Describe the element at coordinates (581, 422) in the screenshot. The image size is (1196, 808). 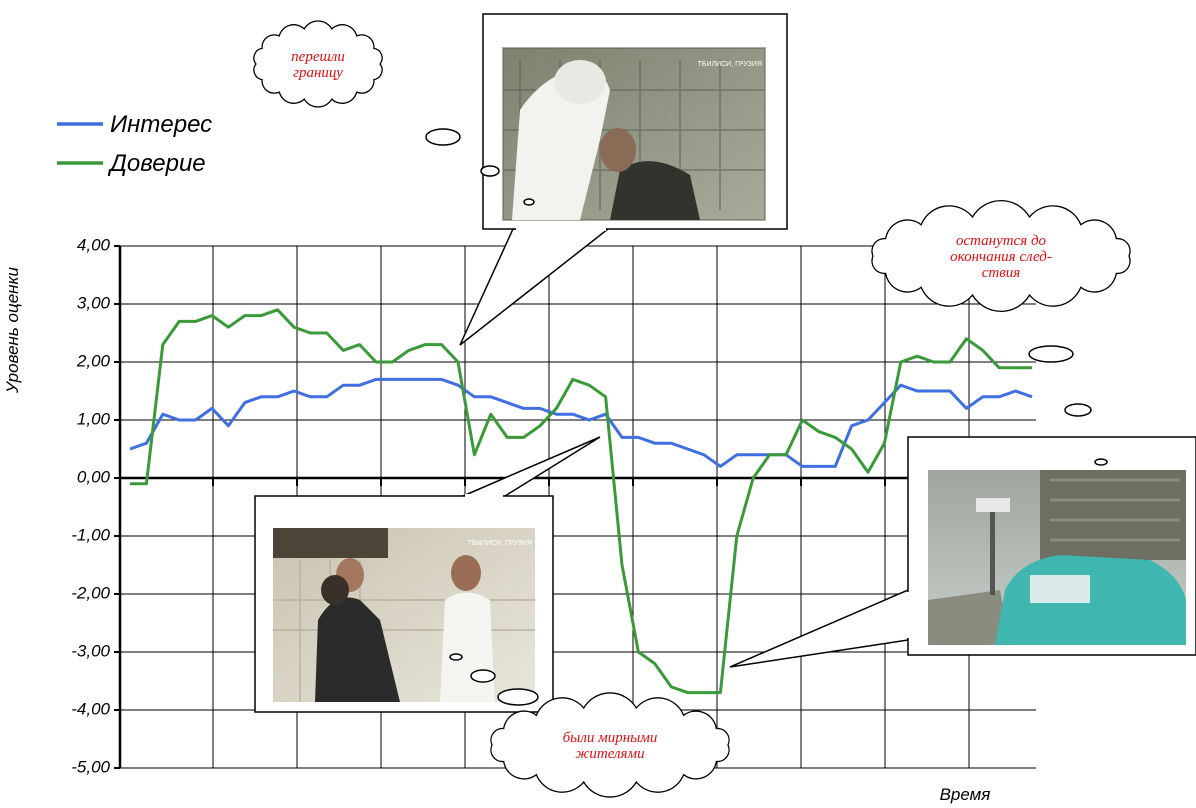
I see `series-line` at that location.